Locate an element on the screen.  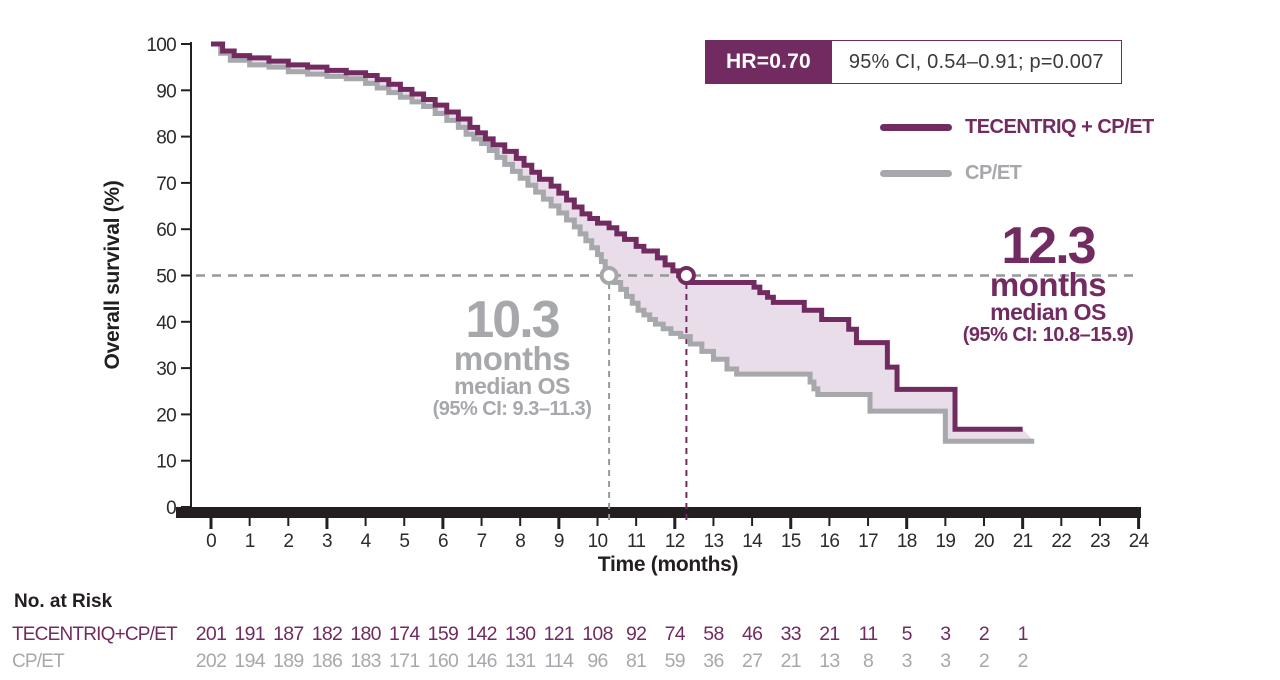
y-tick-label: 30 is located at coordinates (166, 369).